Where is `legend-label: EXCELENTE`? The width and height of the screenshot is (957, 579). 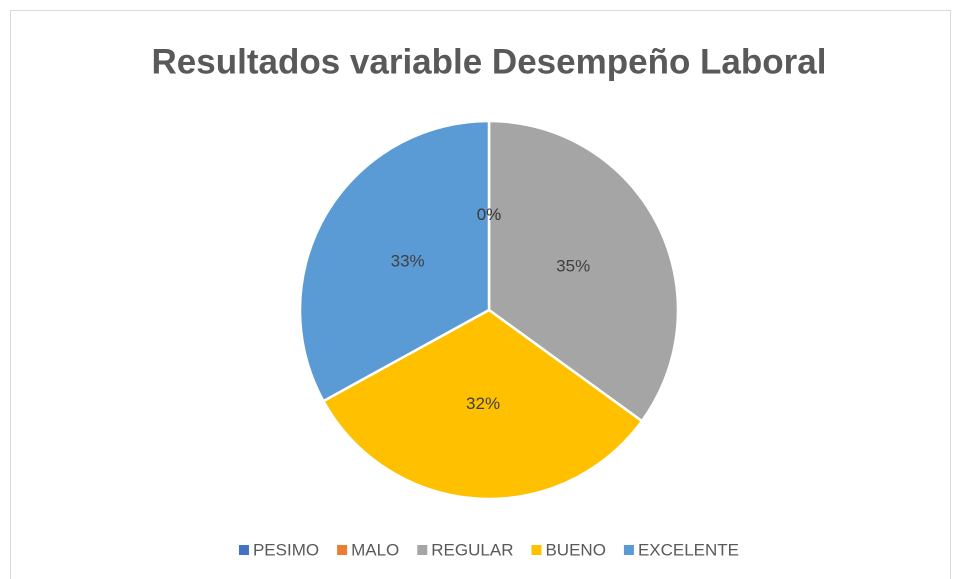 legend-label: EXCELENTE is located at coordinates (688, 549).